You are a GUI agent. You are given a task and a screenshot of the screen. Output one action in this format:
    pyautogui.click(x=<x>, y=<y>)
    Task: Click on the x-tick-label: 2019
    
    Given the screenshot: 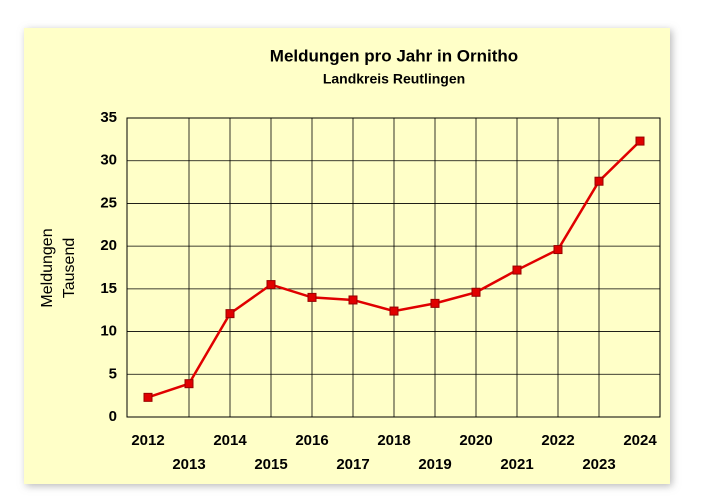 What is the action you would take?
    pyautogui.click(x=434, y=464)
    